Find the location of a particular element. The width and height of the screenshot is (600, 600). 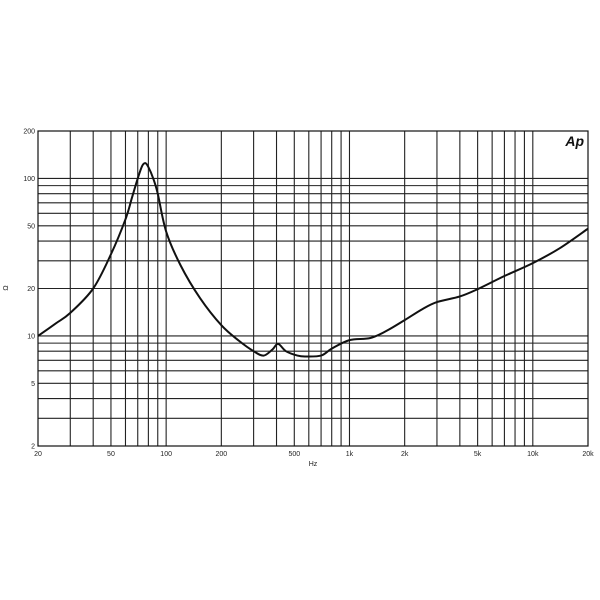

x-tick-label: 50 is located at coordinates (111, 454).